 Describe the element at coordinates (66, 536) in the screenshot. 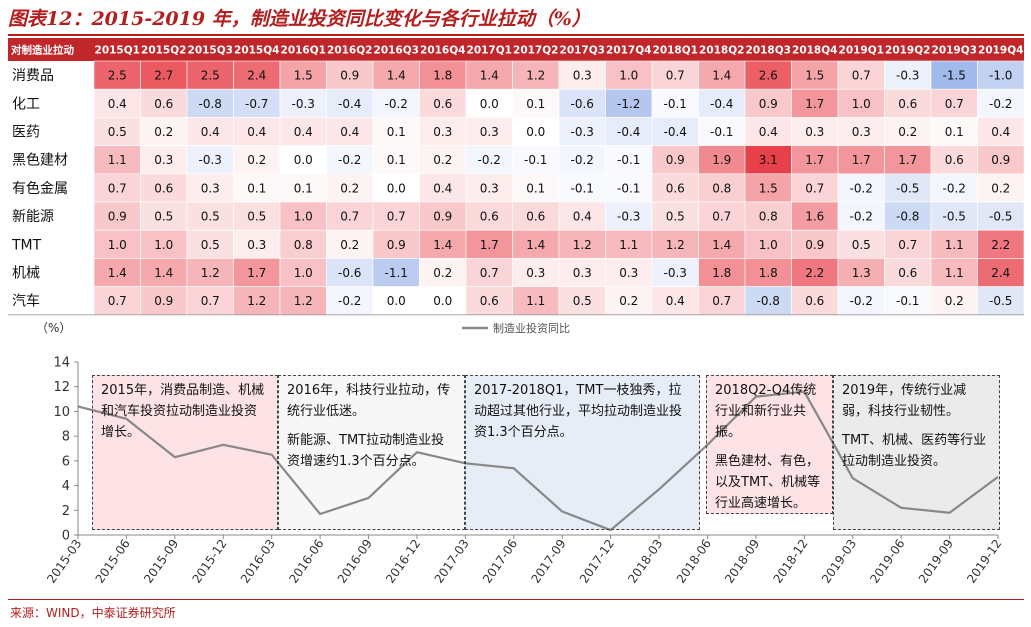

I see `y-tick-label: 0` at that location.